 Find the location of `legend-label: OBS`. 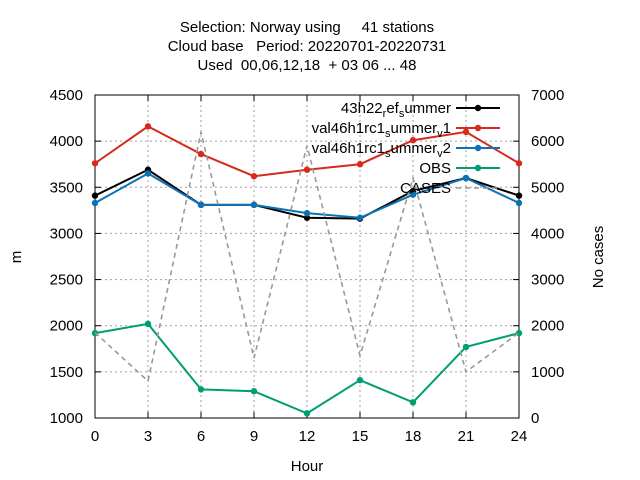

legend-label: OBS is located at coordinates (435, 168).